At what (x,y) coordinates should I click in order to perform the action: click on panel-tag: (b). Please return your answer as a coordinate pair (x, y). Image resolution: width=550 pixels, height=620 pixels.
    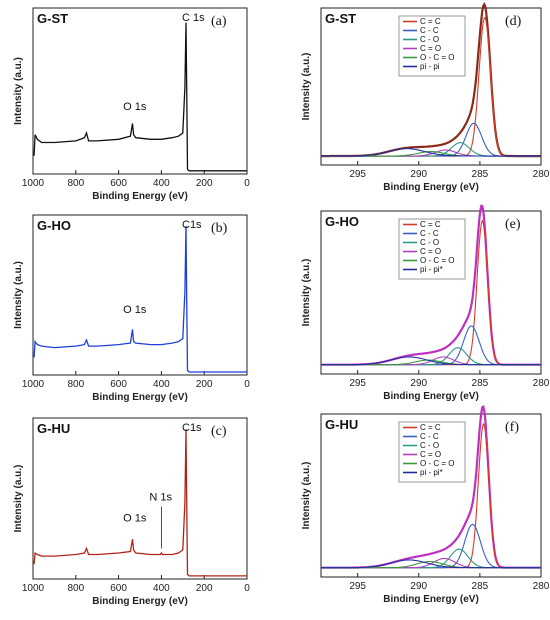
    Looking at the image, I should click on (219, 228).